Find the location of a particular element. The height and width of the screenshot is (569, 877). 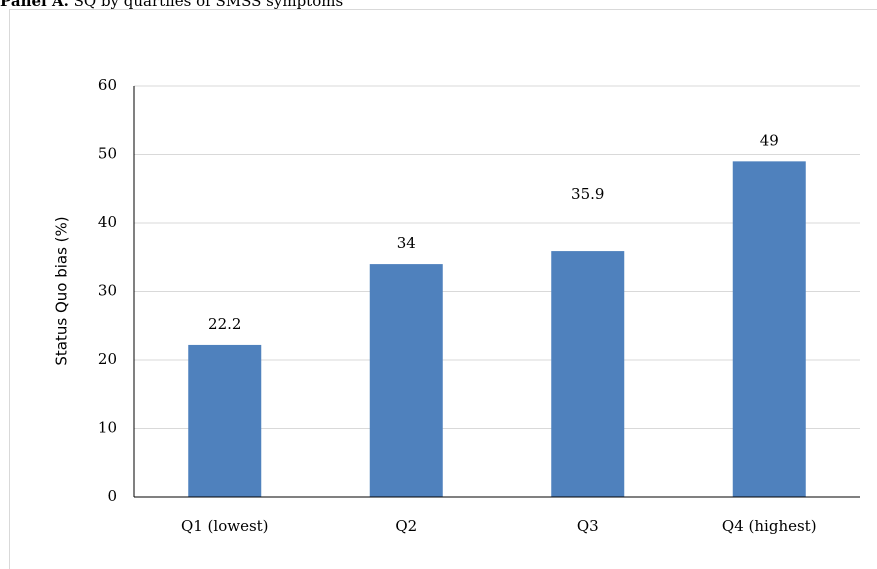

x-tick-label: Q1 (lowest) is located at coordinates (225, 526).